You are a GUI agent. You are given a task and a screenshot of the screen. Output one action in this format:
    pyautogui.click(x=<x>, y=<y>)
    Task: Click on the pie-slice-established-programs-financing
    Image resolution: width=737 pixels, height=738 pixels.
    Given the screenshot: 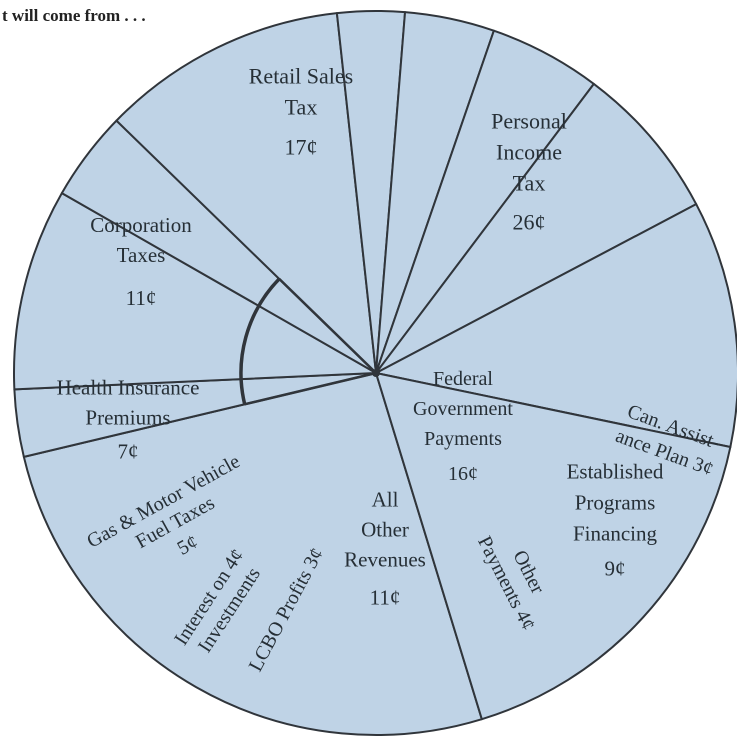 What is the action you would take?
    pyautogui.click(x=194, y=291)
    